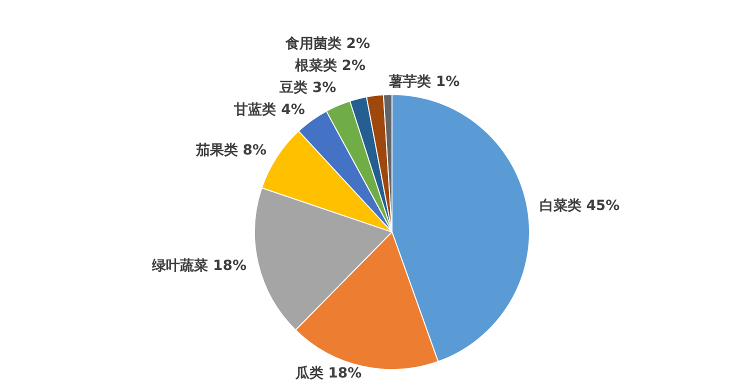 The image size is (751, 385). Describe the element at coordinates (328, 373) in the screenshot. I see `slice-label: 瓜类 18%` at that location.